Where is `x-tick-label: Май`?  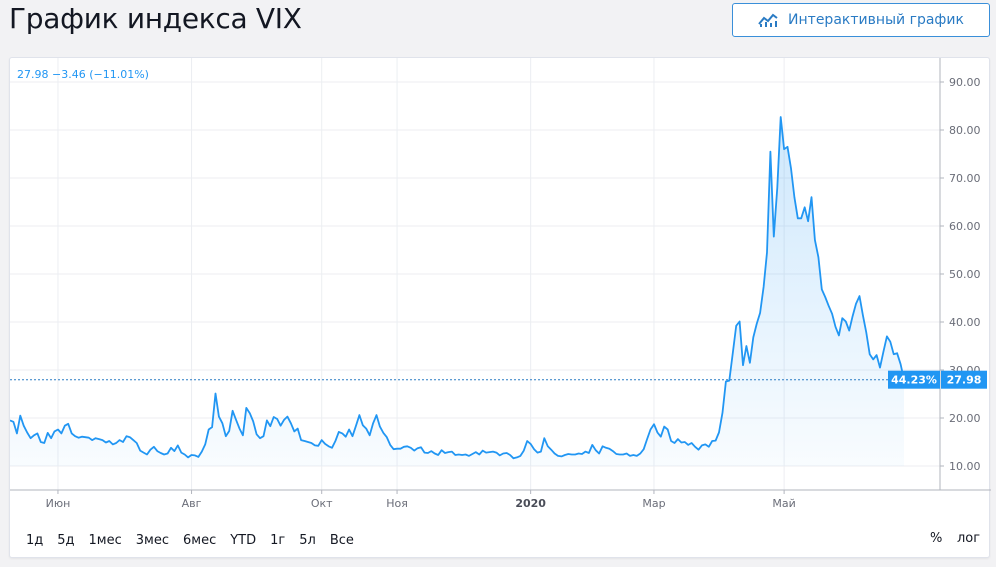 x-tick-label: Май is located at coordinates (783, 503).